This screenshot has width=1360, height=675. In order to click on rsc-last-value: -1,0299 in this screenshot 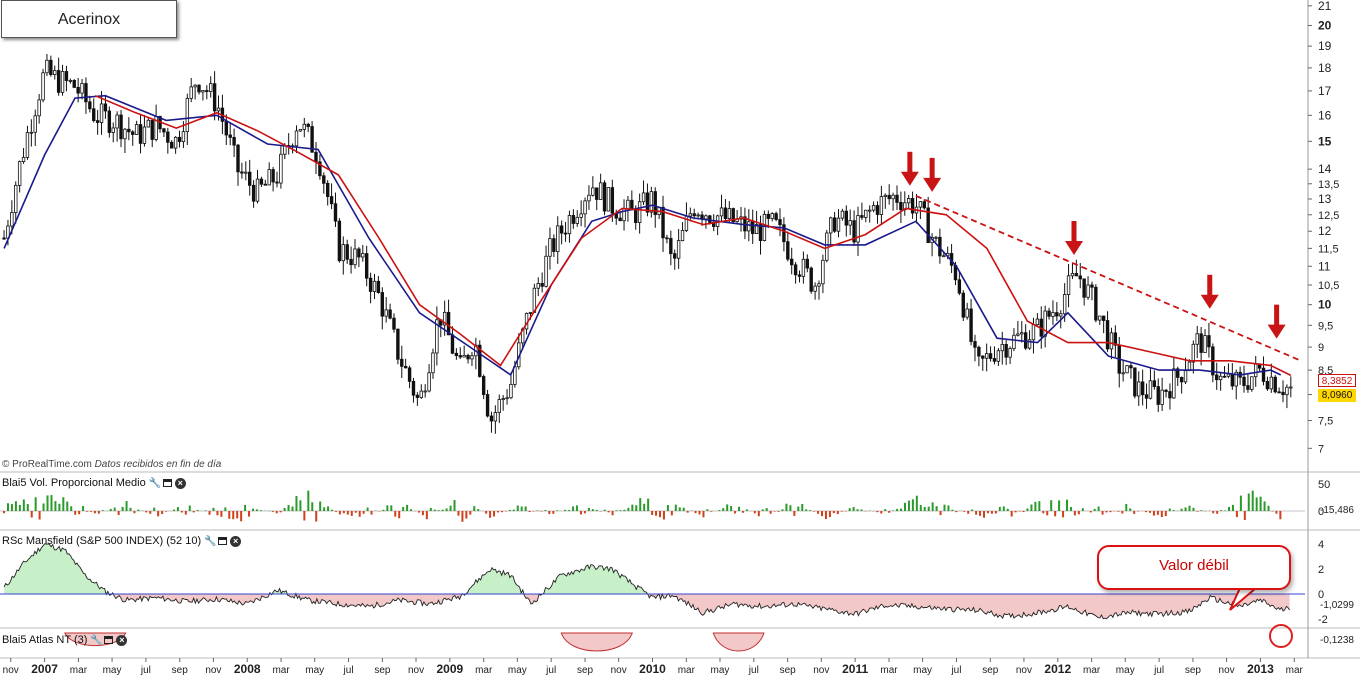, I will do `click(1337, 605)`.